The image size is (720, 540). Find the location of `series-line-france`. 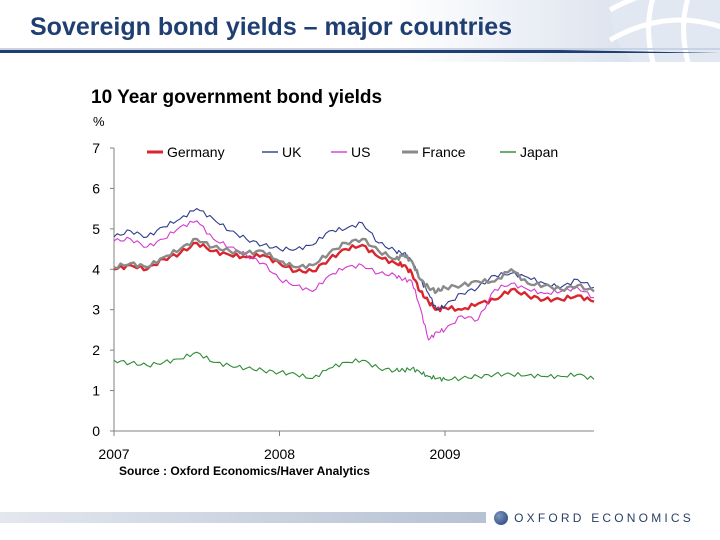

series-line-france is located at coordinates (354, 266).